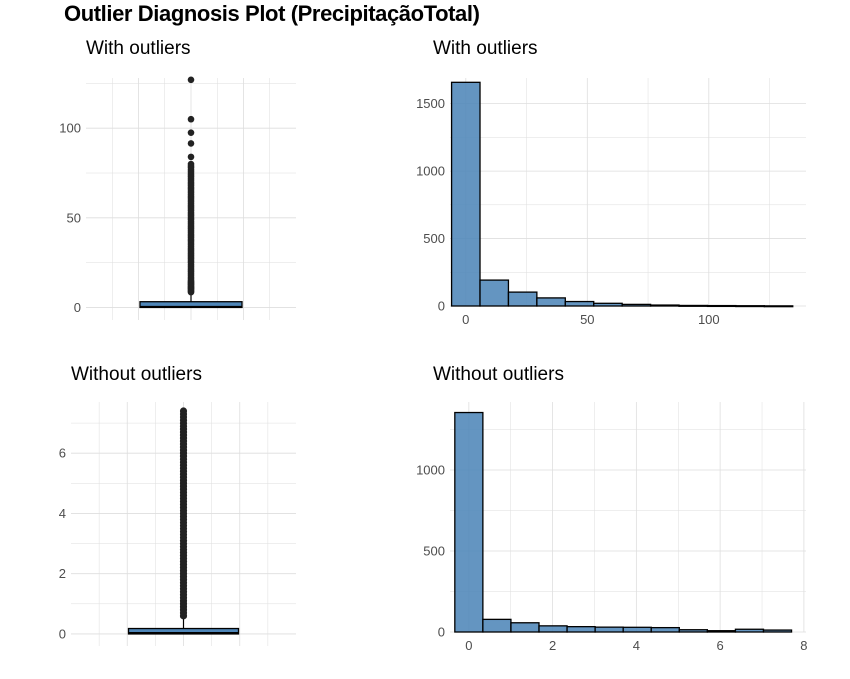 The image size is (850, 679). What do you see at coordinates (709, 319) in the screenshot?
I see `histogram-with-outliers-x-tick-label: 100` at bounding box center [709, 319].